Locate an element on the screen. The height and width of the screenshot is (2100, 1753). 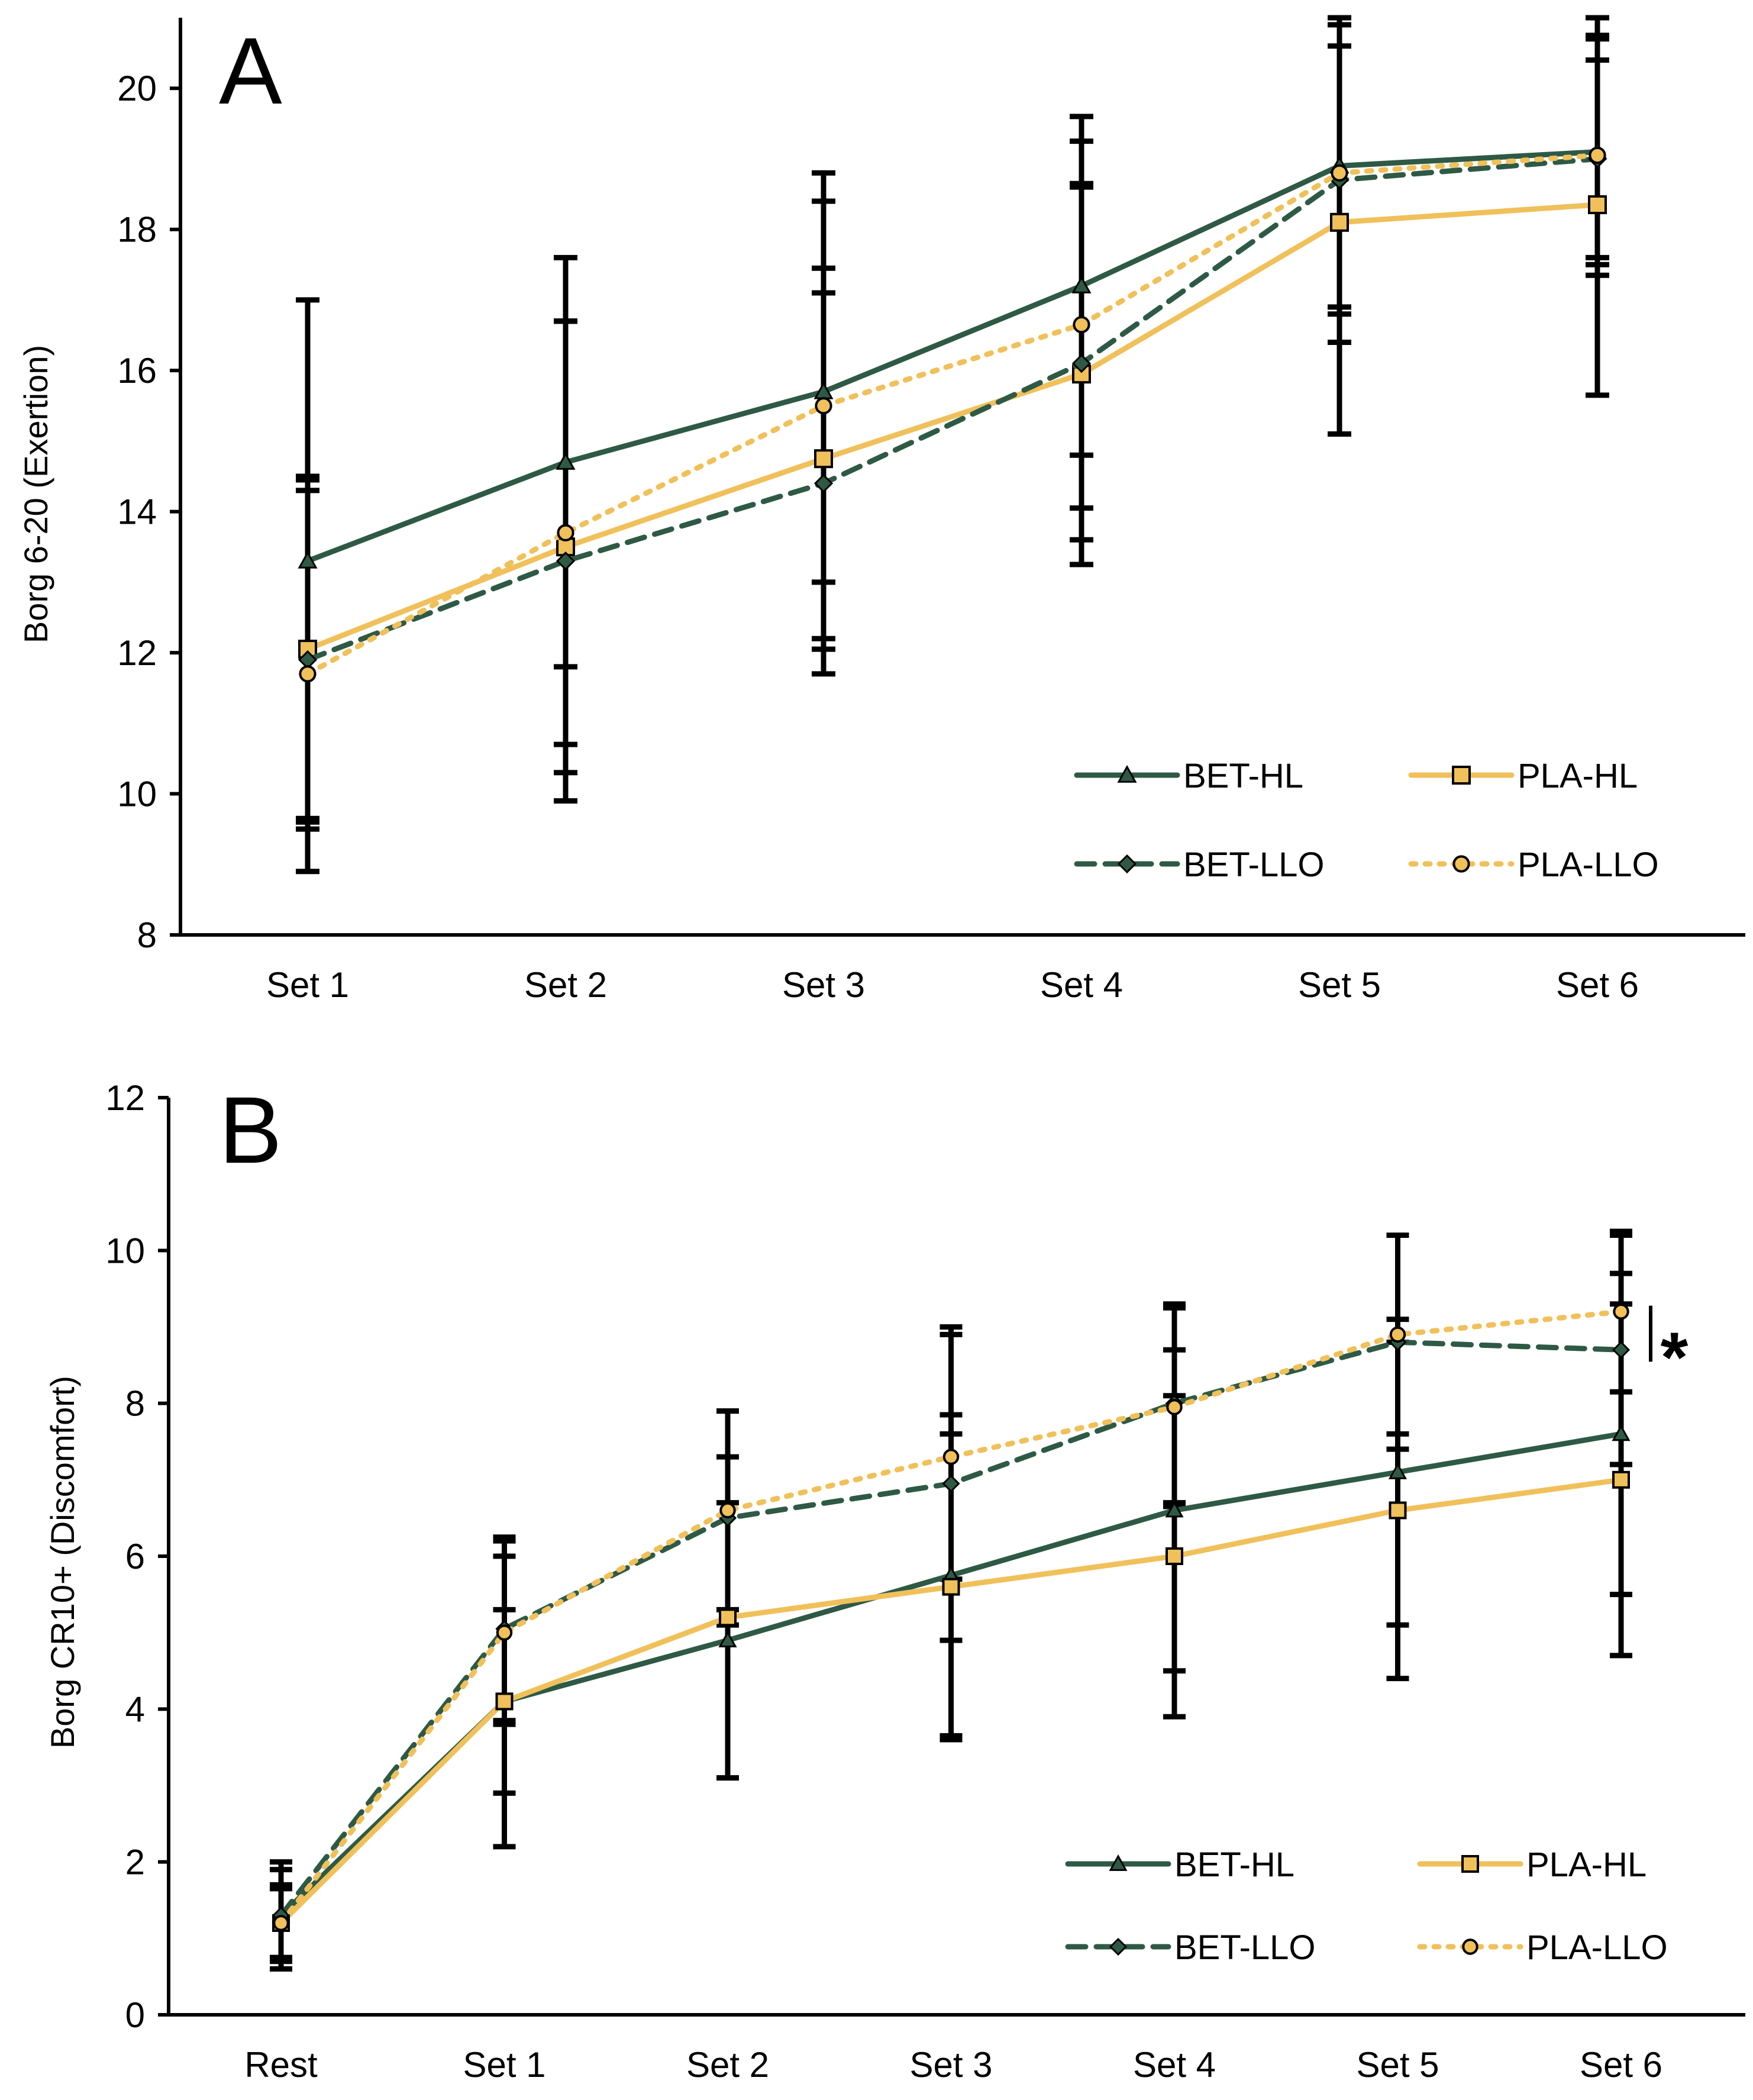
panel-a-y-tick-label: 18 is located at coordinates (137, 230).